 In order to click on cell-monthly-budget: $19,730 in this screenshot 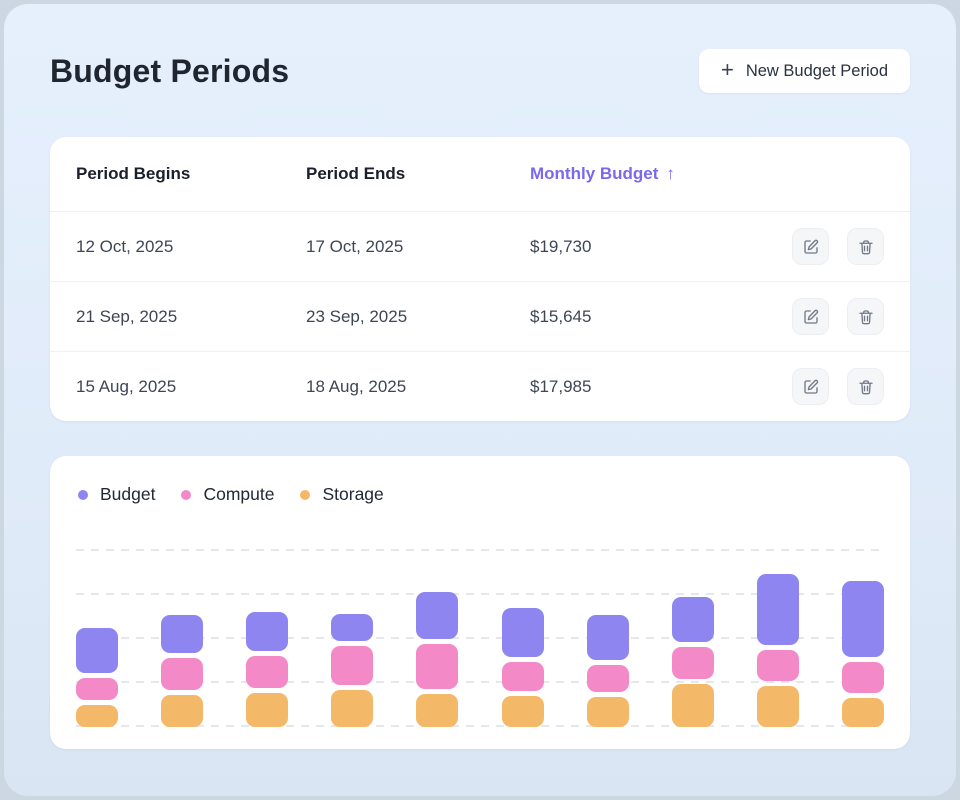, I will do `click(561, 246)`.